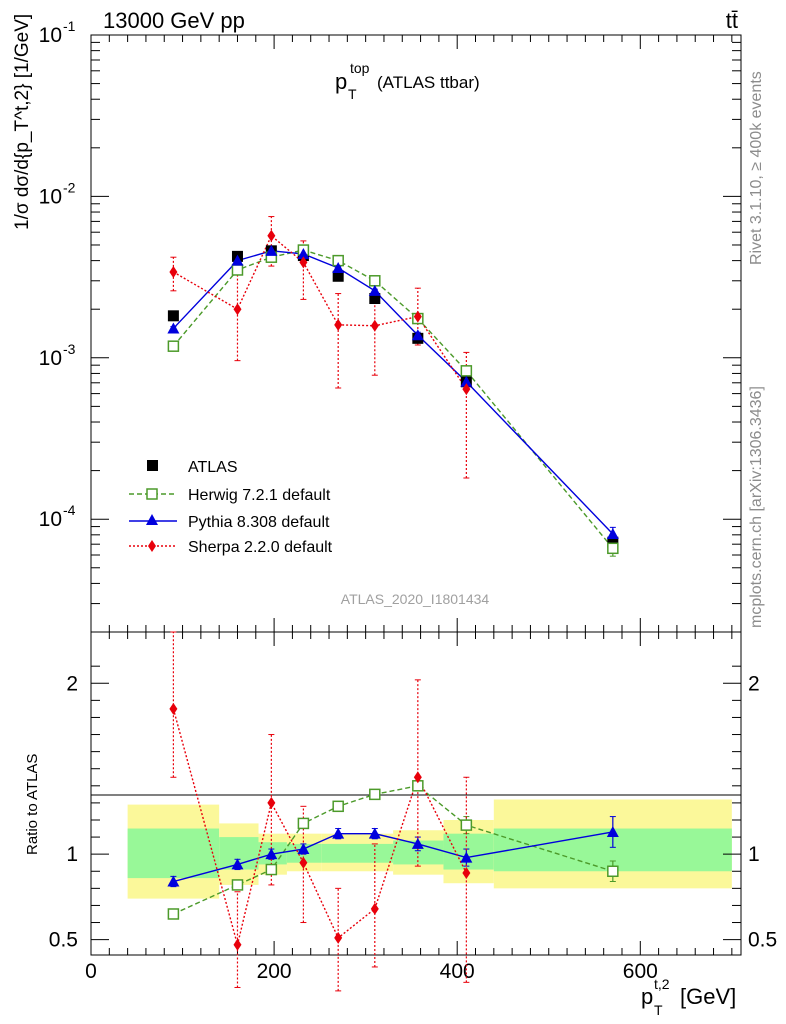  What do you see at coordinates (708, 996) in the screenshot?
I see `x-axis-unit: [GeV]` at bounding box center [708, 996].